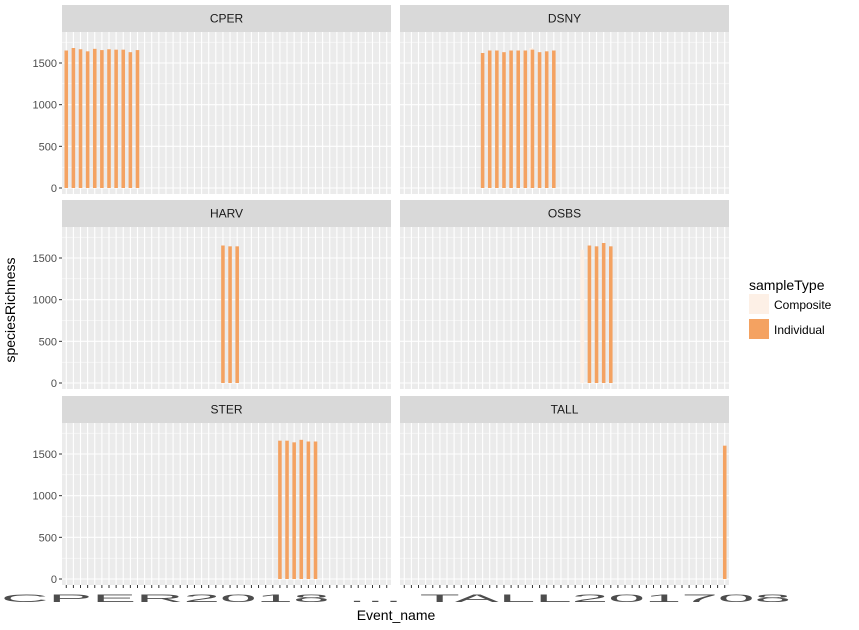 This screenshot has height=630, width=859. I want to click on legend-key-individual, so click(759, 329).